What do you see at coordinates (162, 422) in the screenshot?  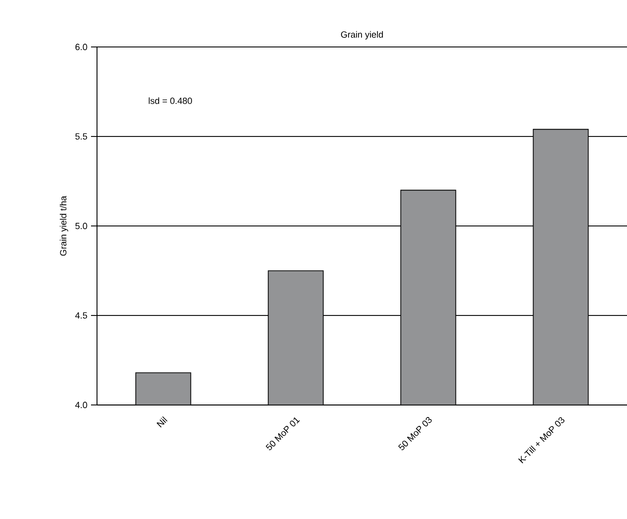 I see `x-tick-label: Nil` at bounding box center [162, 422].